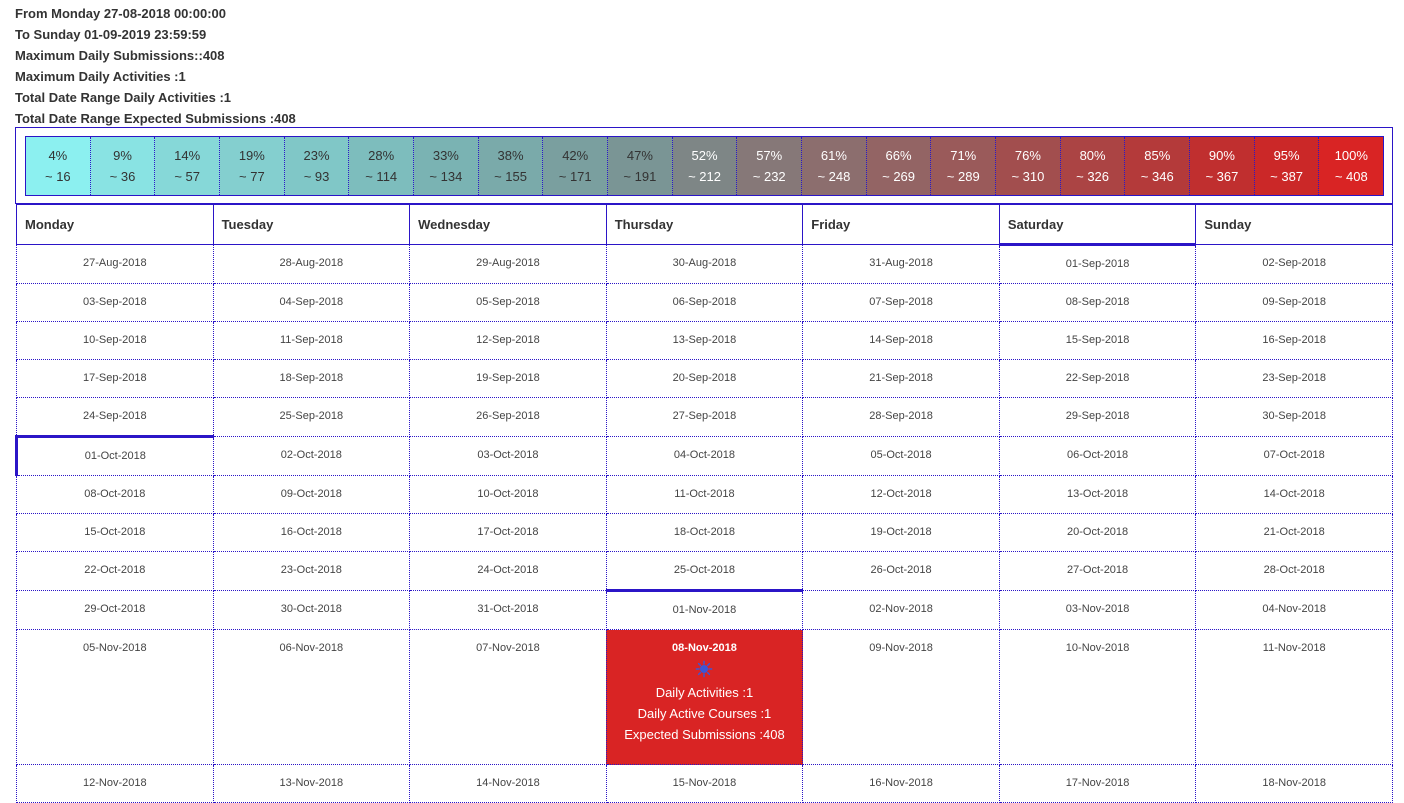 Image resolution: width=1404 pixels, height=803 pixels. Describe the element at coordinates (311, 610) in the screenshot. I see `calendar-day-cell: 30-Oct-2018` at that location.